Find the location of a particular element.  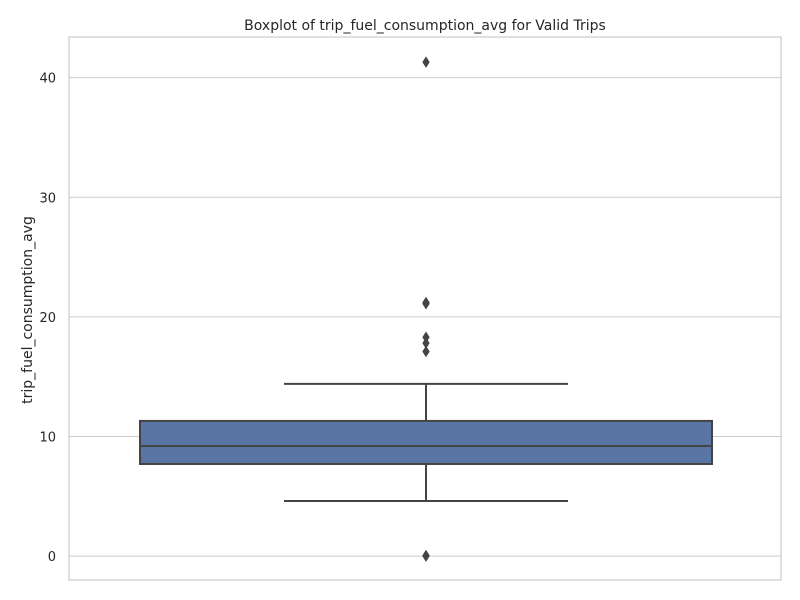

y-tick-label: 10 is located at coordinates (47, 437).